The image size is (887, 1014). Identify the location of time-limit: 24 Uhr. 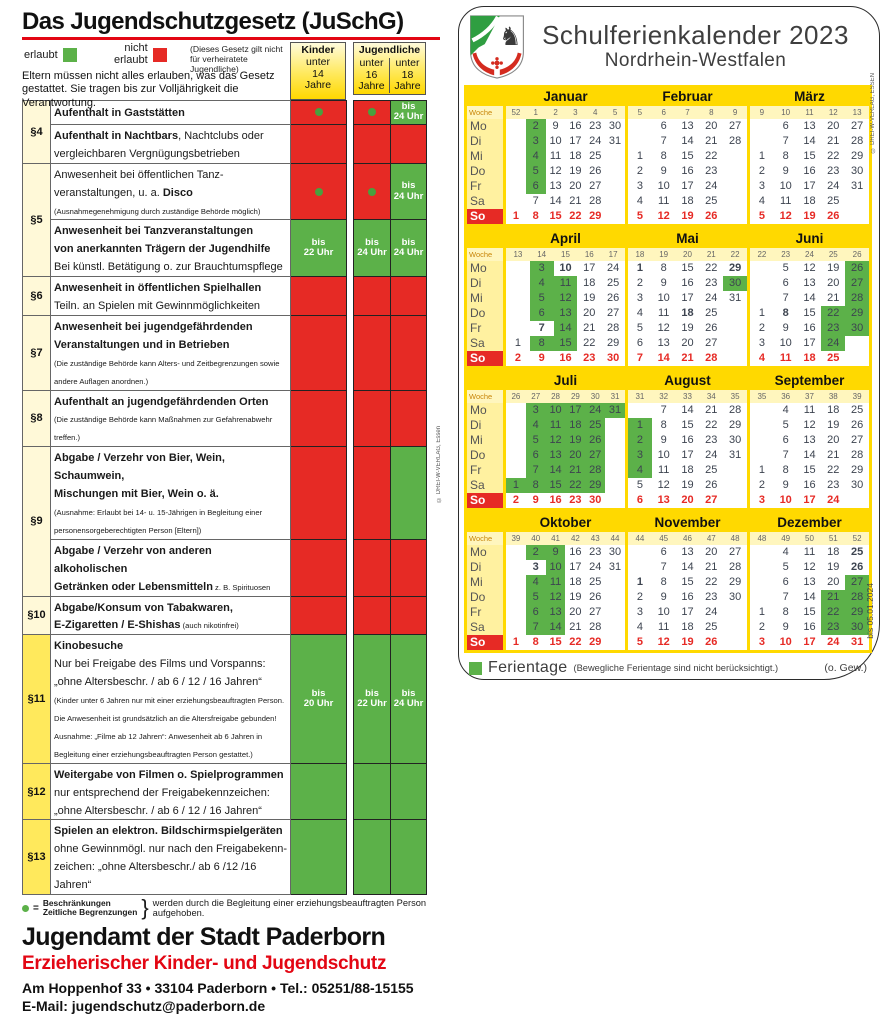
(408, 117).